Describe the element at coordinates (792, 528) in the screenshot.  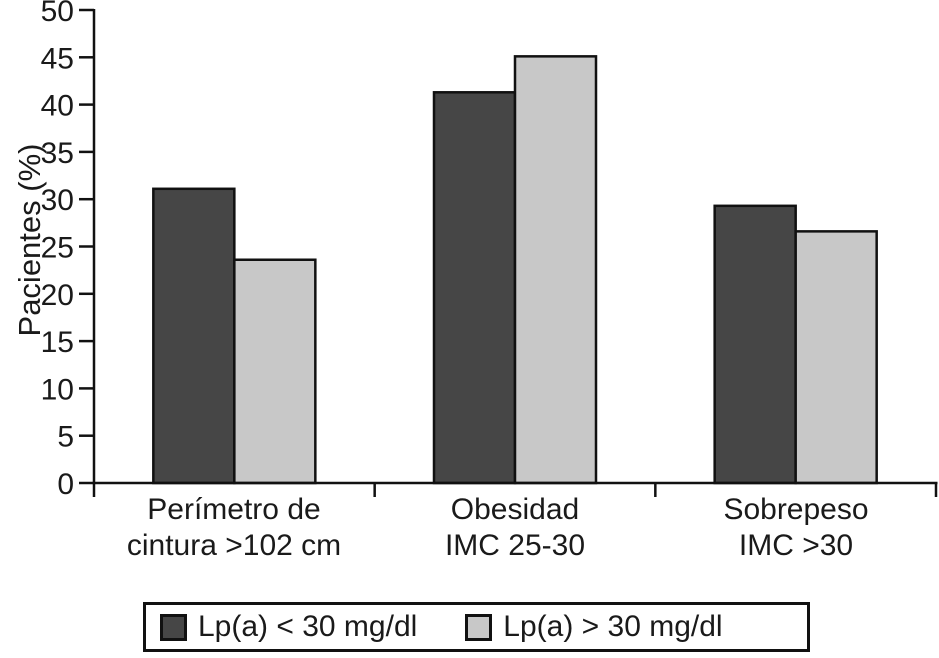
I see `category-label-sobrepeso: Sobrepeso IMC >30` at that location.